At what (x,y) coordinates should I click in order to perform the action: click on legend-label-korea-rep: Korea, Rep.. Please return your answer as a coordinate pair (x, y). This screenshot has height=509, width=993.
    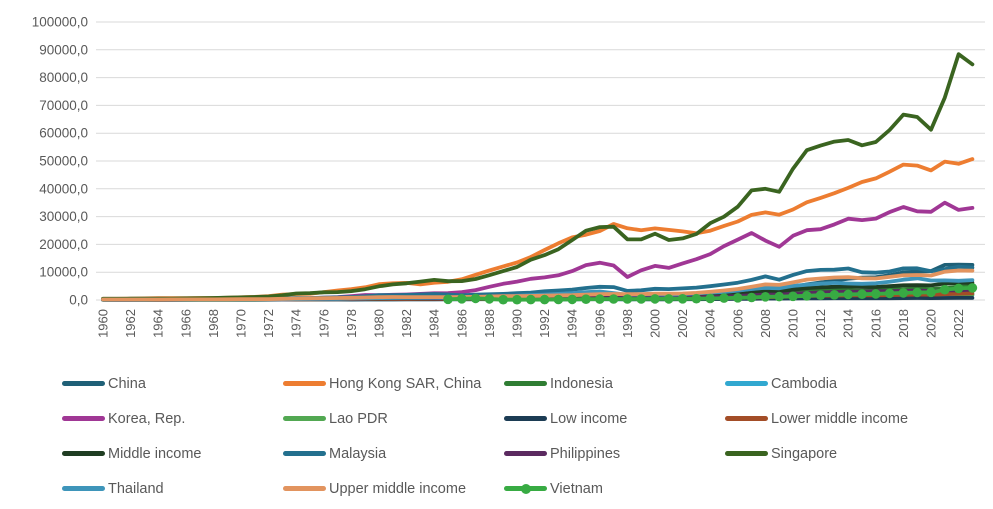
    Looking at the image, I should click on (147, 418).